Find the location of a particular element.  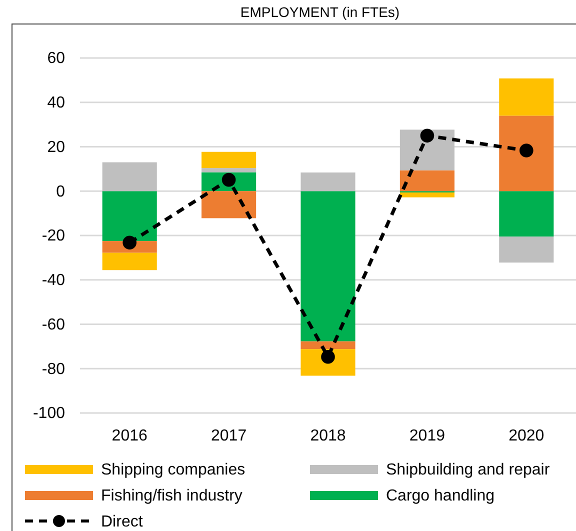

x-tick-label: 2020 is located at coordinates (526, 435).